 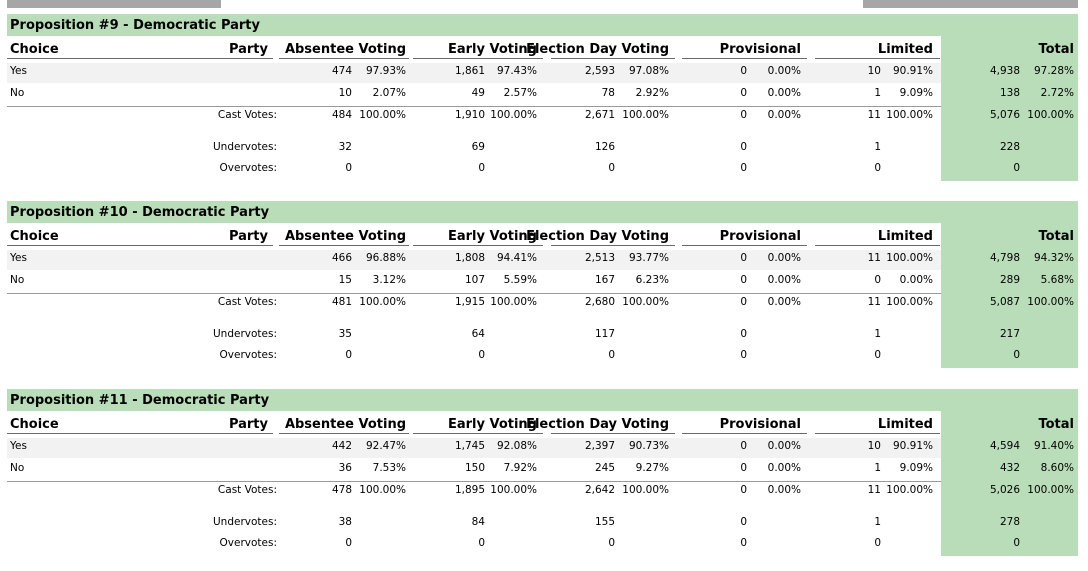 I want to click on vote-percent: 7.53%, so click(x=389, y=468).